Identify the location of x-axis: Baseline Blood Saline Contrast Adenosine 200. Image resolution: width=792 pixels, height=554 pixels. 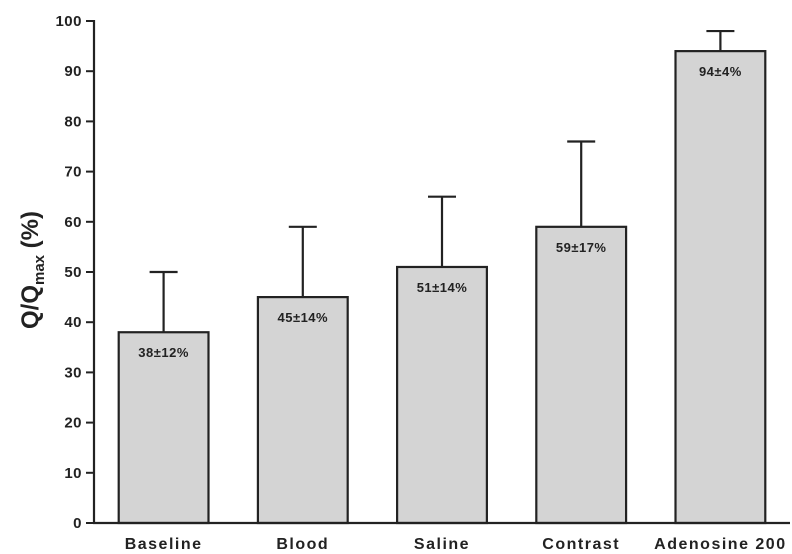
(441, 537).